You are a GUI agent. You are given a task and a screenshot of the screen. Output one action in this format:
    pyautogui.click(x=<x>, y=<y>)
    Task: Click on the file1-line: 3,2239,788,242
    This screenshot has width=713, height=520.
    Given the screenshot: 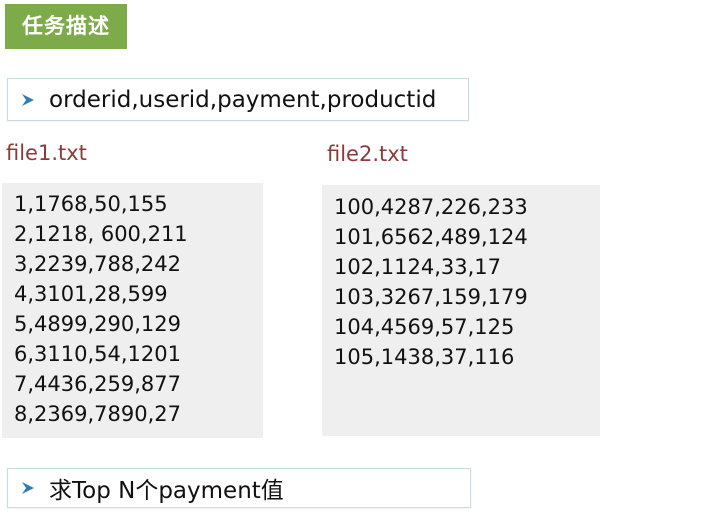 What is the action you would take?
    pyautogui.click(x=97, y=264)
    